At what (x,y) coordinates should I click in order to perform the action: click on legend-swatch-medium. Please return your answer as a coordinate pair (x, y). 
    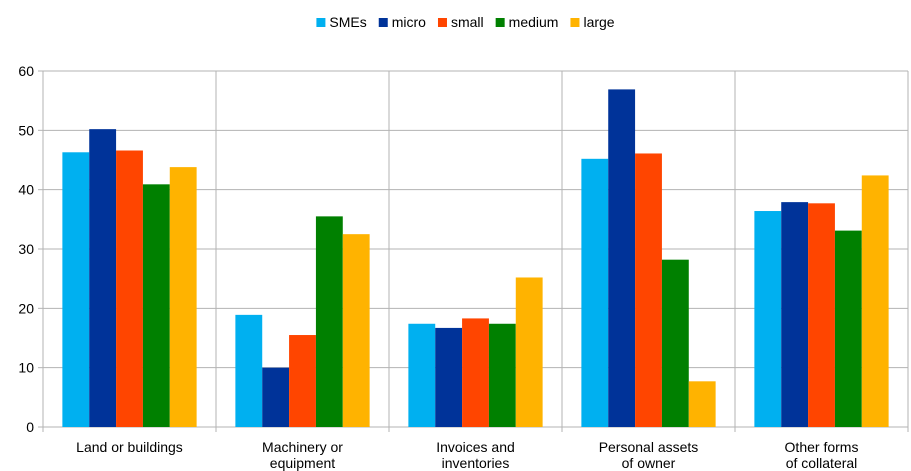
    Looking at the image, I should click on (500, 22).